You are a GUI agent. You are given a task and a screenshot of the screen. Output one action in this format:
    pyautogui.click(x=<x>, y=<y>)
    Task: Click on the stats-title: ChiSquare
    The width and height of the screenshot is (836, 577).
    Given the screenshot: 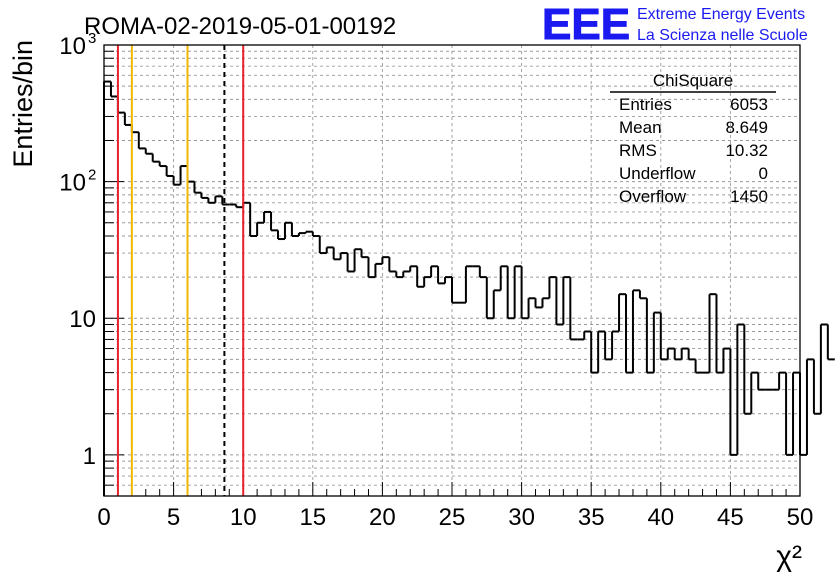 What is the action you would take?
    pyautogui.click(x=693, y=80)
    